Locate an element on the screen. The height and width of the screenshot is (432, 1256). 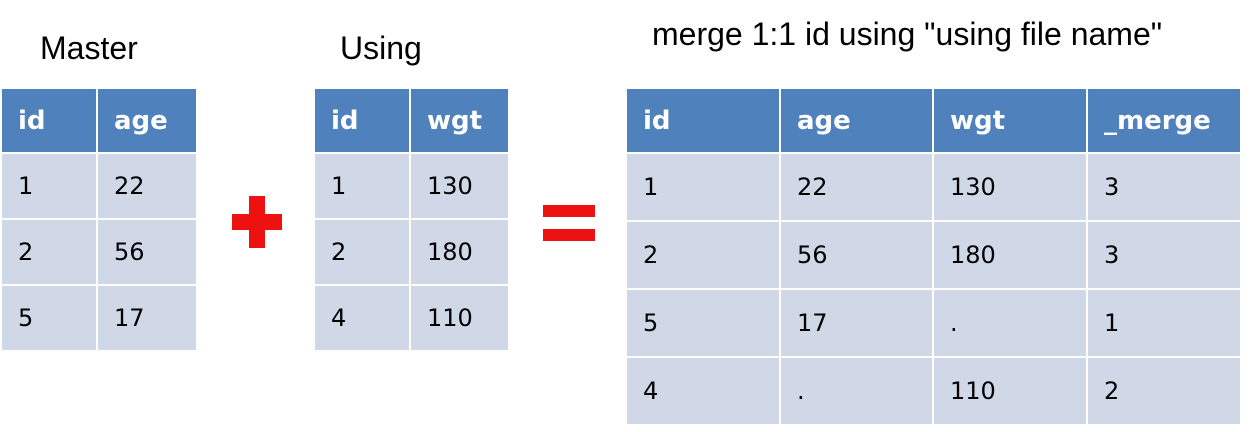
table-row: 2 56 is located at coordinates (99, 252).